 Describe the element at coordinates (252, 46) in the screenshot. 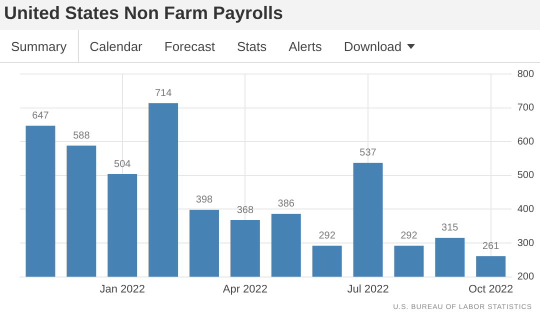

I see `text: Stats` at that location.